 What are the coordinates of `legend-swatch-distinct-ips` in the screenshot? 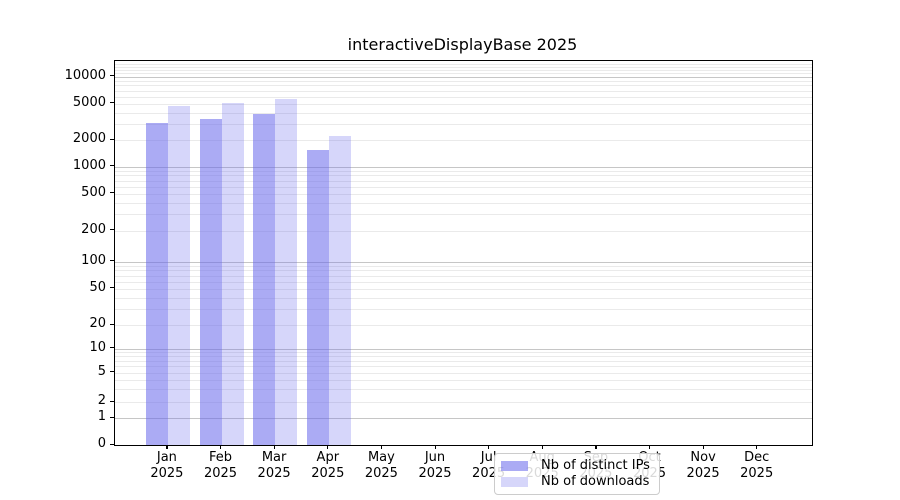 It's located at (514, 465).